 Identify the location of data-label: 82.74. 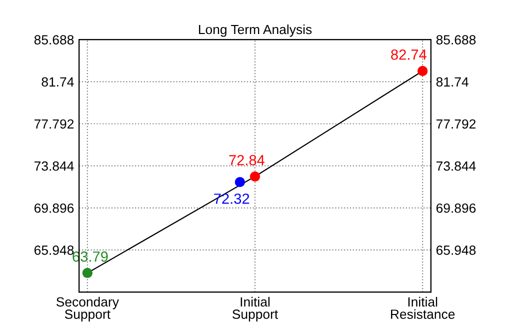
(409, 54).